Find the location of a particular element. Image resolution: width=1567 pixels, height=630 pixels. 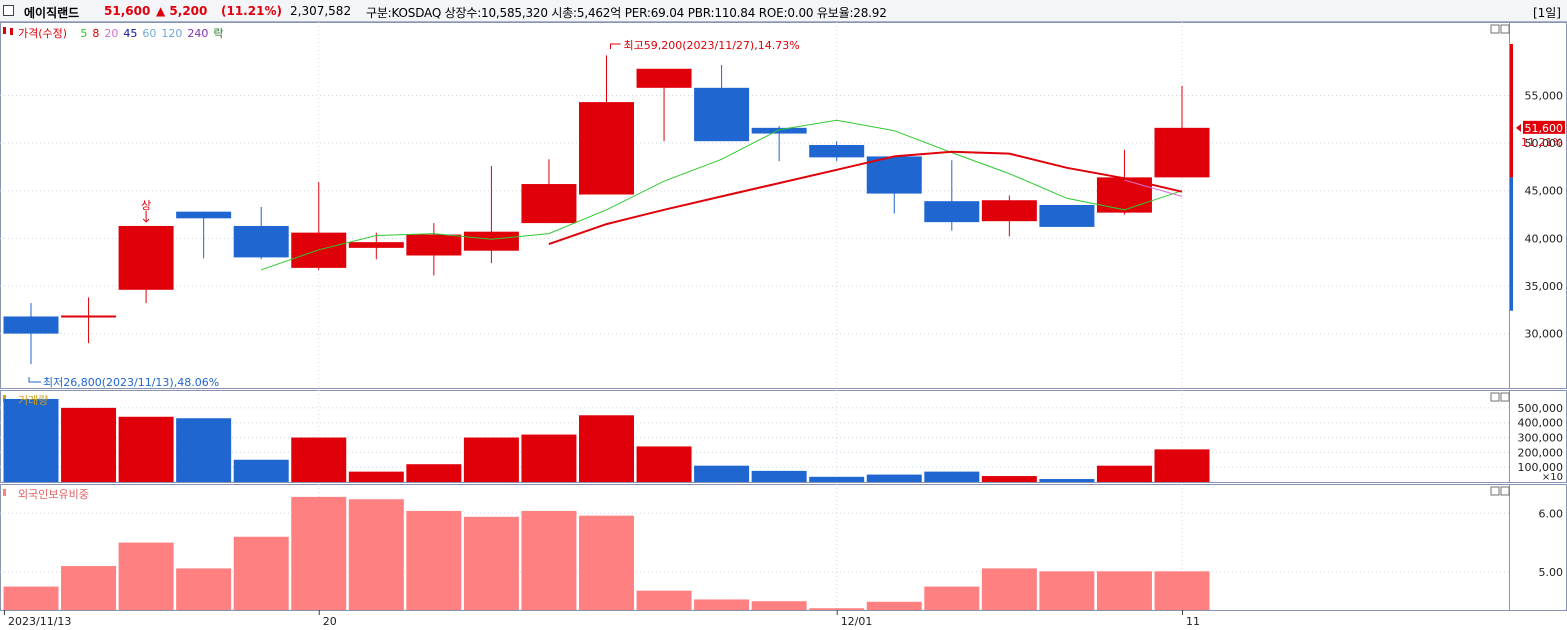

price-legend-item: 240 is located at coordinates (197, 33).